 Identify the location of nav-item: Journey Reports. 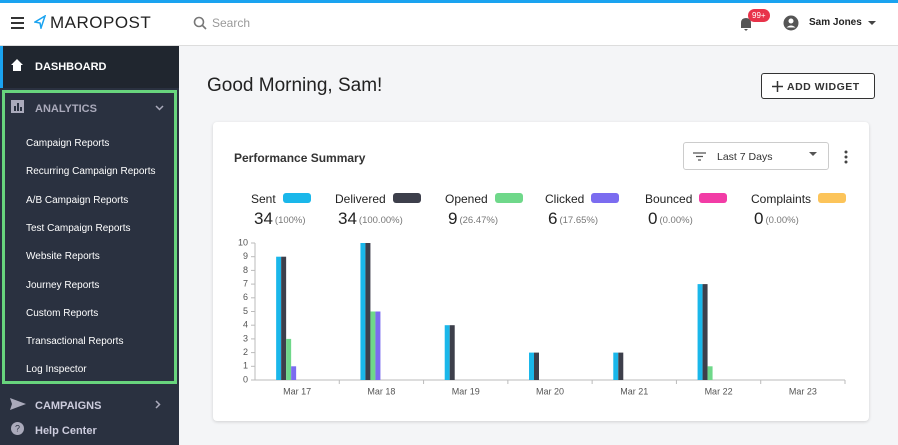
(63, 285).